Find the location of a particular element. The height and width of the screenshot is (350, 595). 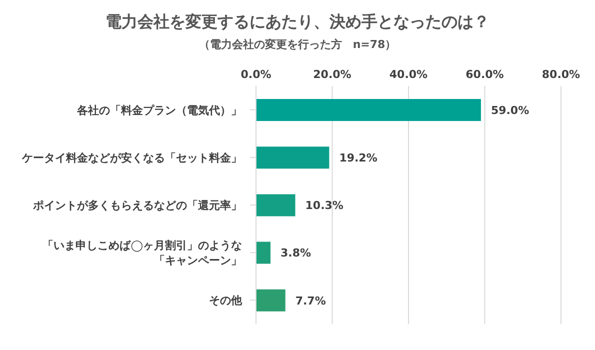

y-tick-label: その他 is located at coordinates (226, 300).